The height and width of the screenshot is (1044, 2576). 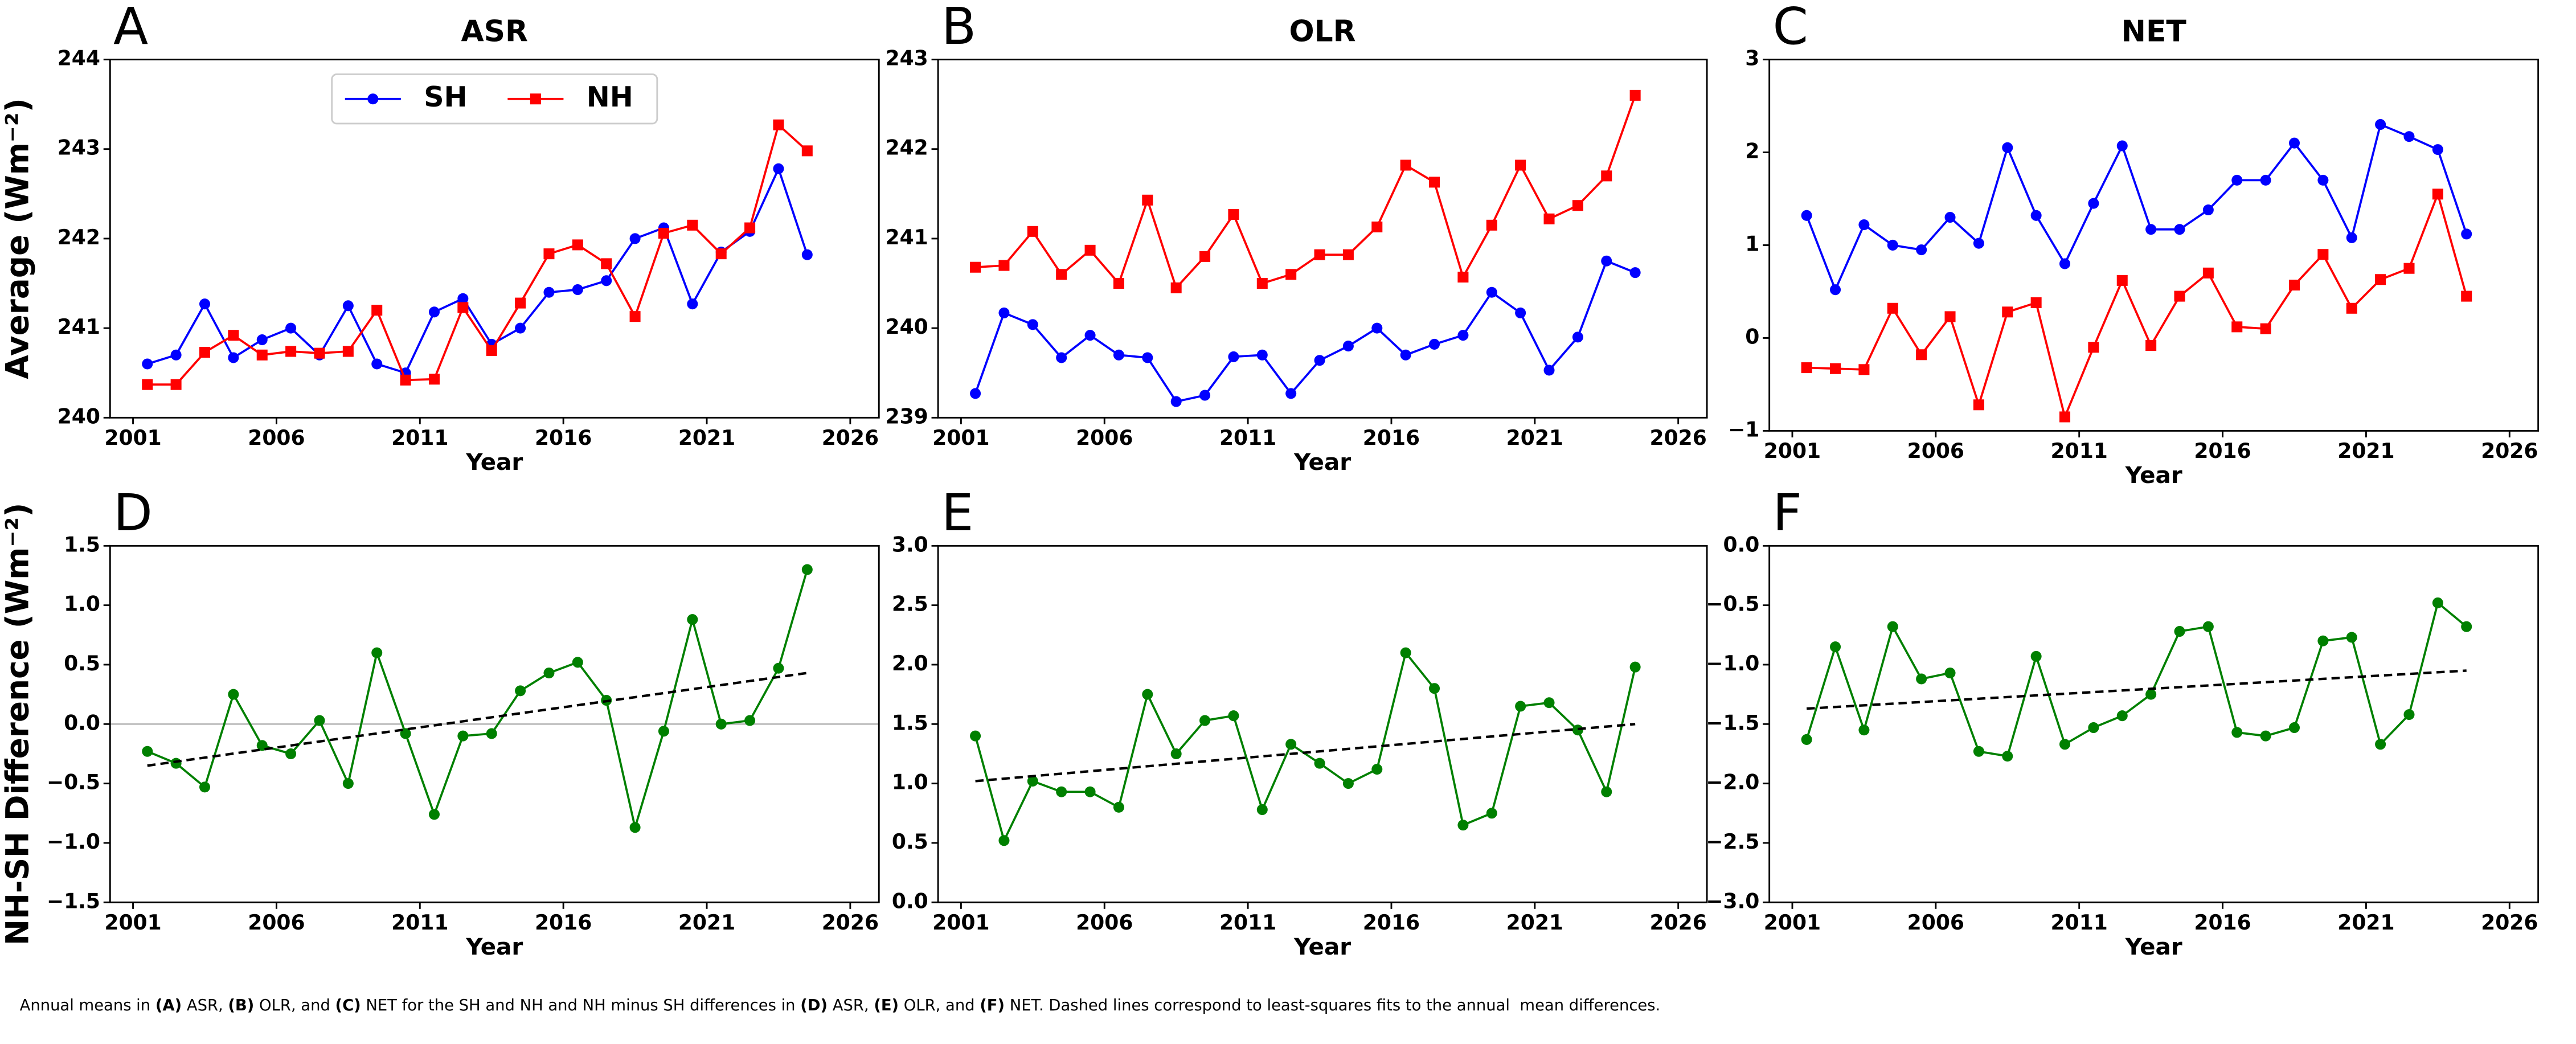 I want to click on panel: C NET 2001 2006 2011 2016 2021 2026 −1 0 1 2 3 Year, so click(x=2134, y=245).